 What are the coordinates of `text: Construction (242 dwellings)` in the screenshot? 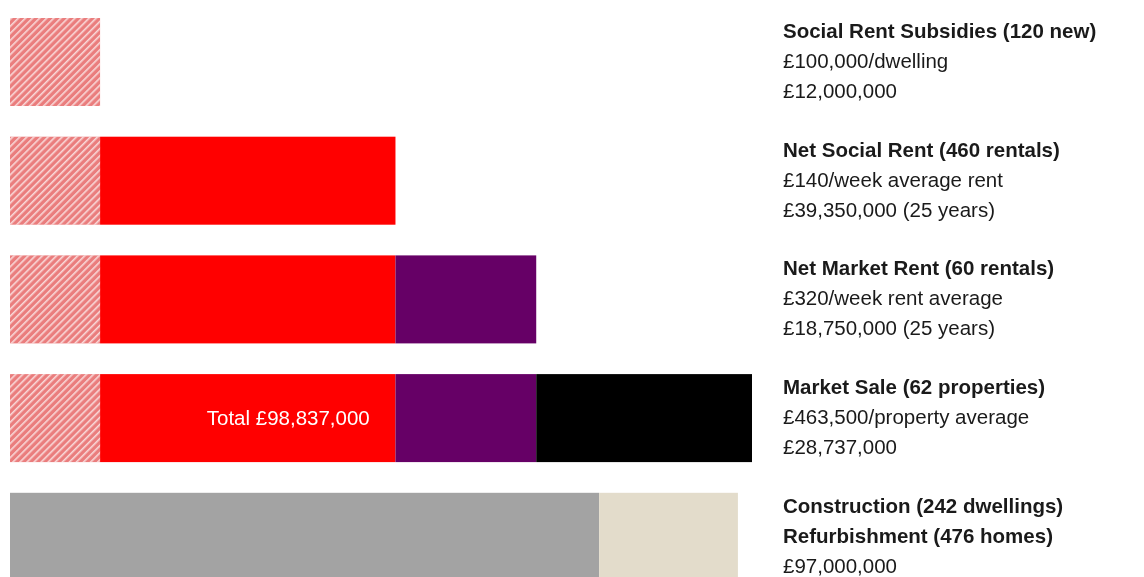 It's located at (923, 505).